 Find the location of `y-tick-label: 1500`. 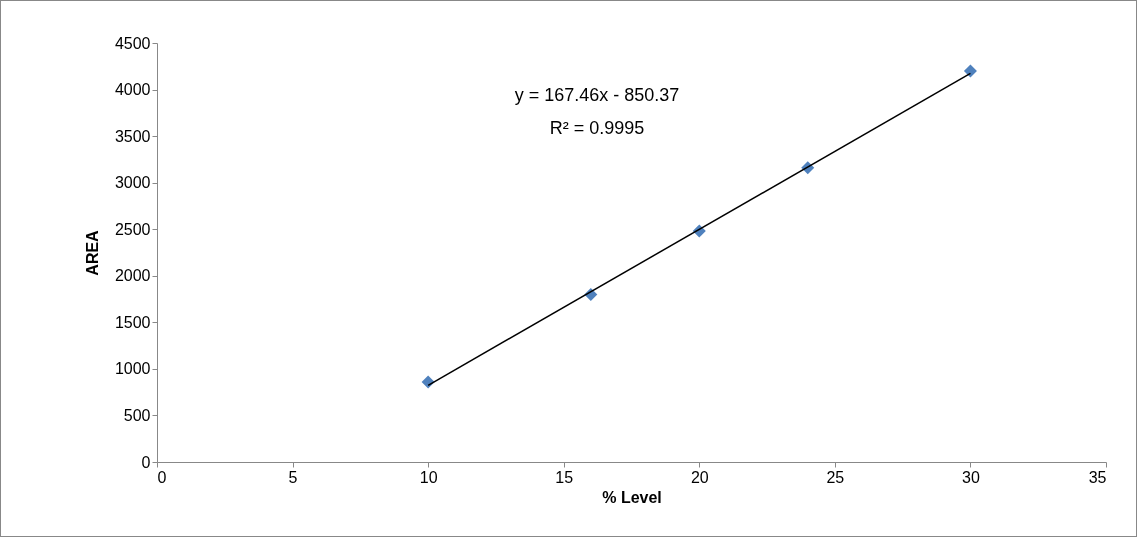

y-tick-label: 1500 is located at coordinates (132, 322).